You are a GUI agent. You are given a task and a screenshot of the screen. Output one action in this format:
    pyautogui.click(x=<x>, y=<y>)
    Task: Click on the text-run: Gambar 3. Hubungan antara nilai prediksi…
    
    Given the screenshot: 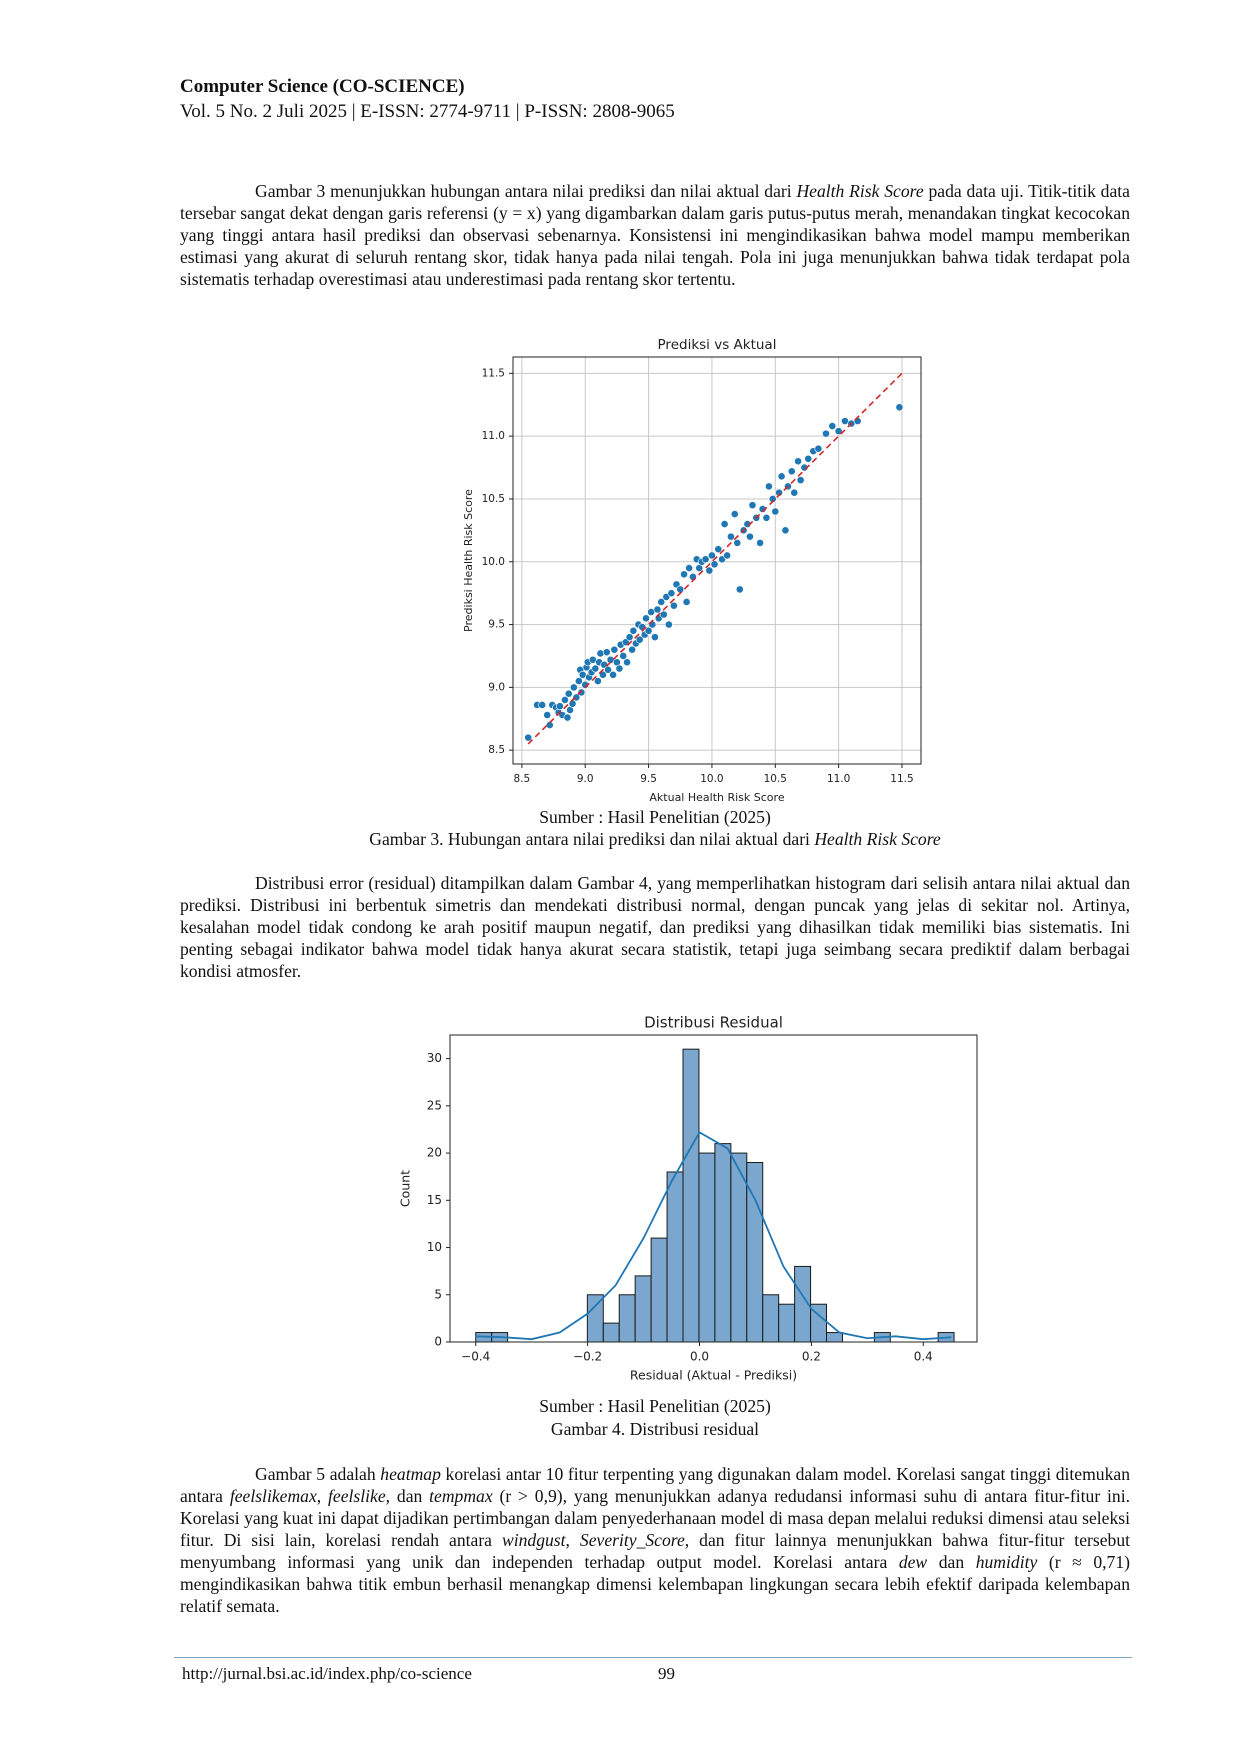 What is the action you would take?
    pyautogui.click(x=592, y=839)
    